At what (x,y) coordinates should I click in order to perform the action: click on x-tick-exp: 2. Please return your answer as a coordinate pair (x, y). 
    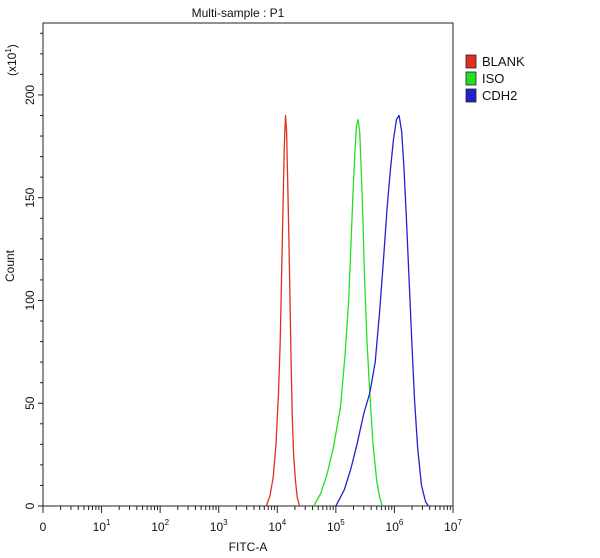
    Looking at the image, I should click on (167, 522).